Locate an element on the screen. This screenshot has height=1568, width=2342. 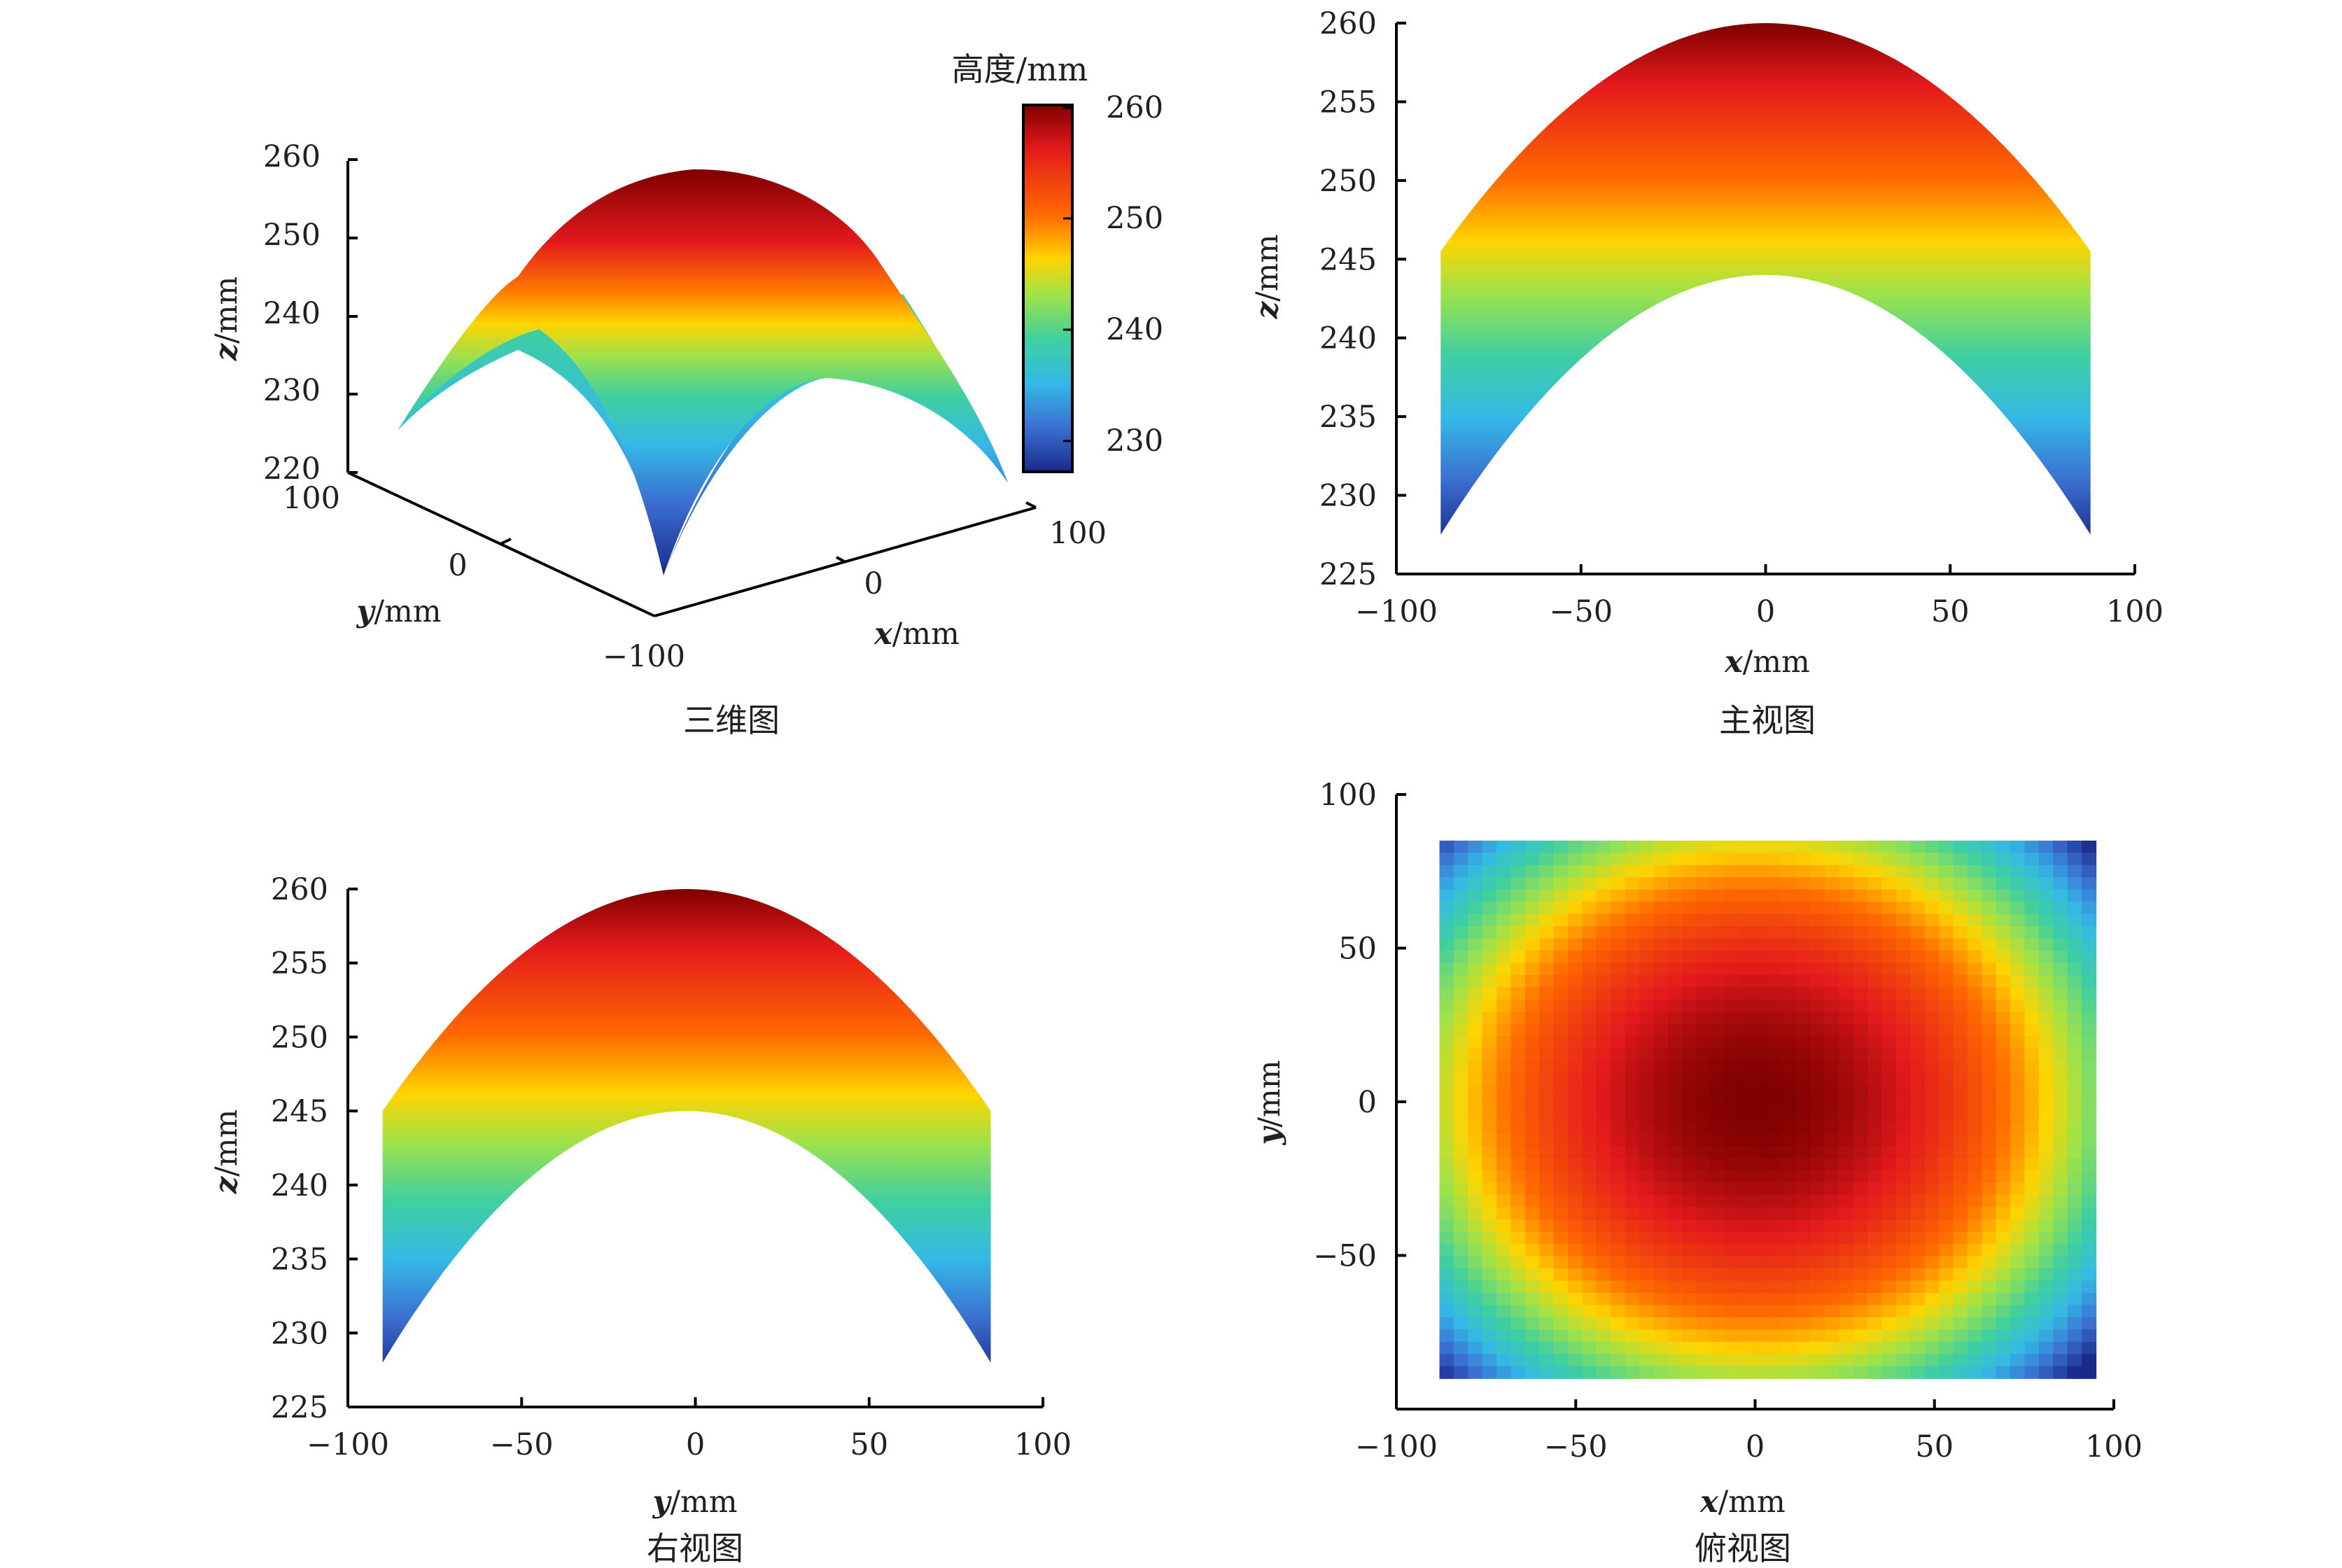
front-x-tick-label-0: −100 is located at coordinates (1396, 611).